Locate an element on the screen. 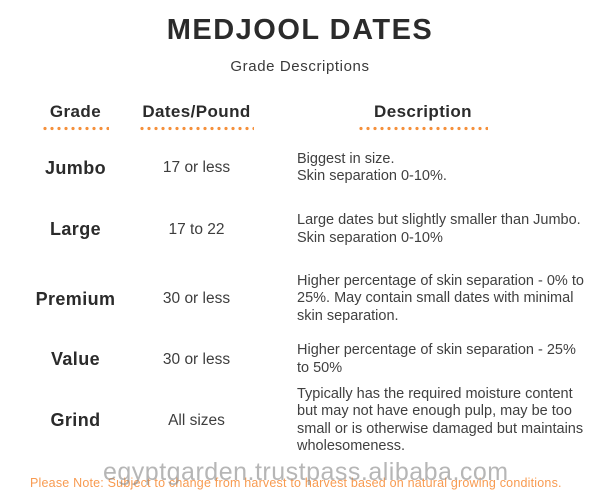  page-title: MEDJOOL DATES is located at coordinates (300, 30).